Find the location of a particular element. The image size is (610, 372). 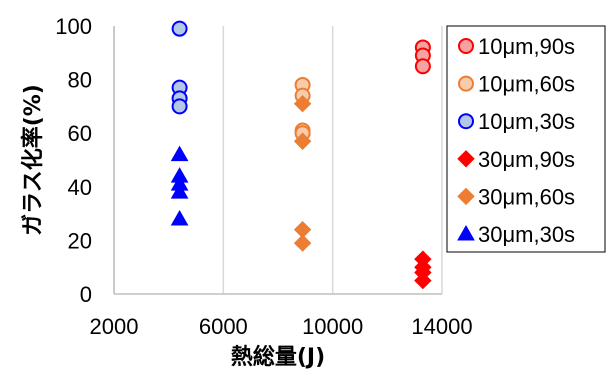

x-tick-label: 6000 is located at coordinates (223, 326).